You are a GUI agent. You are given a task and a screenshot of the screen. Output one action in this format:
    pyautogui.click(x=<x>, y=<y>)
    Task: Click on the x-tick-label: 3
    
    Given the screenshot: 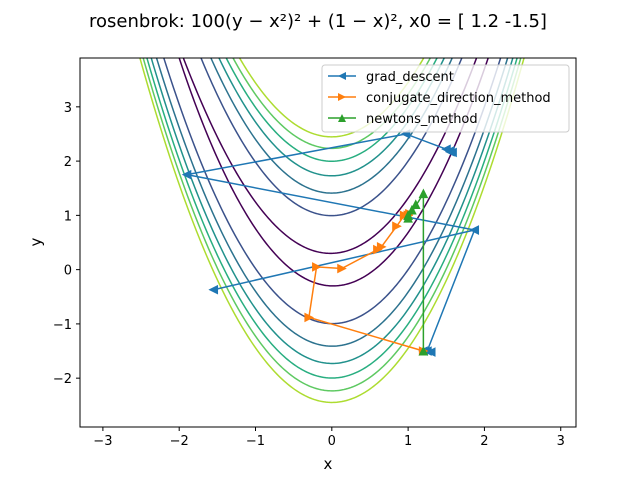 What is the action you would take?
    pyautogui.click(x=561, y=441)
    